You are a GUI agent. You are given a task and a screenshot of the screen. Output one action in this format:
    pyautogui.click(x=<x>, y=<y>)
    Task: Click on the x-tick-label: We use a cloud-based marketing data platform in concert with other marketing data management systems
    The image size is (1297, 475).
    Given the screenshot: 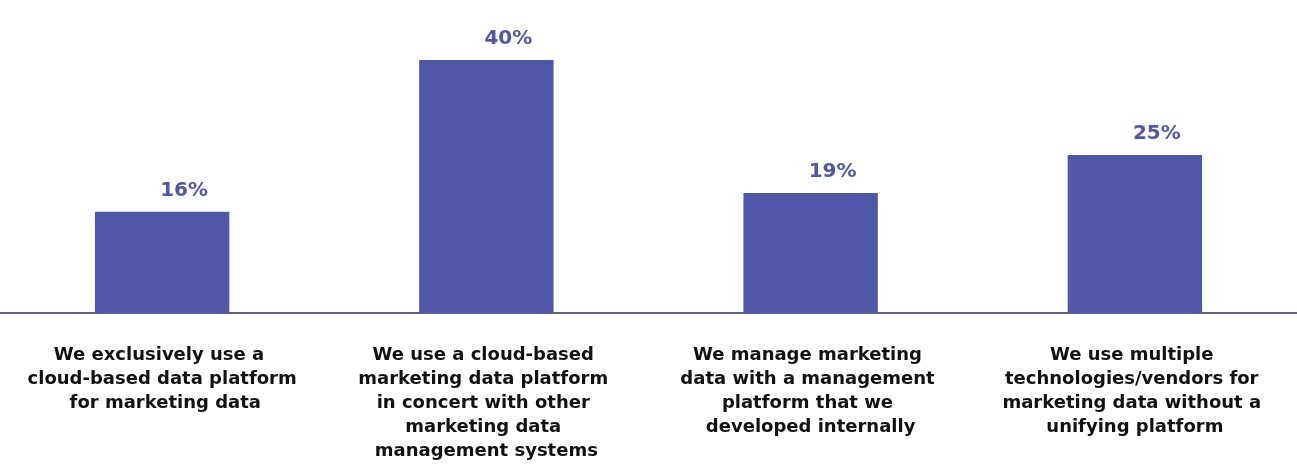 What is the action you would take?
    pyautogui.click(x=486, y=401)
    